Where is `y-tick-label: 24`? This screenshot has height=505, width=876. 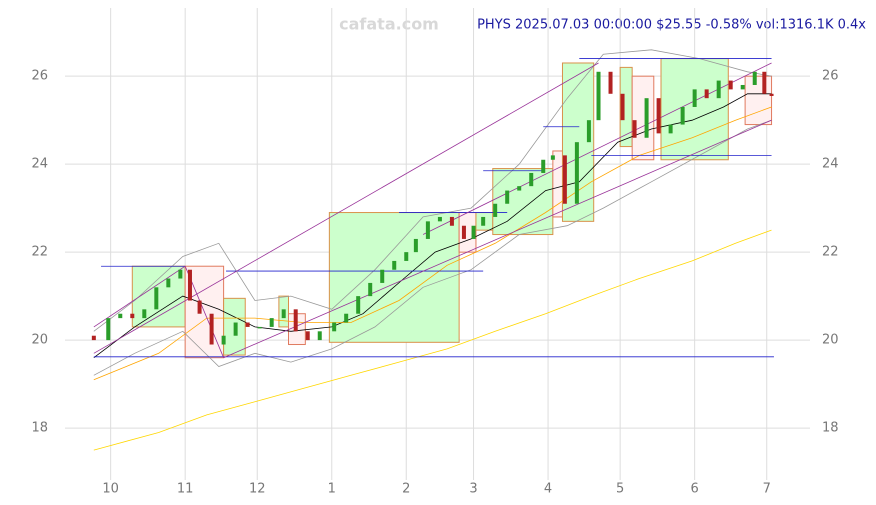
y-tick-label: 24 is located at coordinates (39, 164).